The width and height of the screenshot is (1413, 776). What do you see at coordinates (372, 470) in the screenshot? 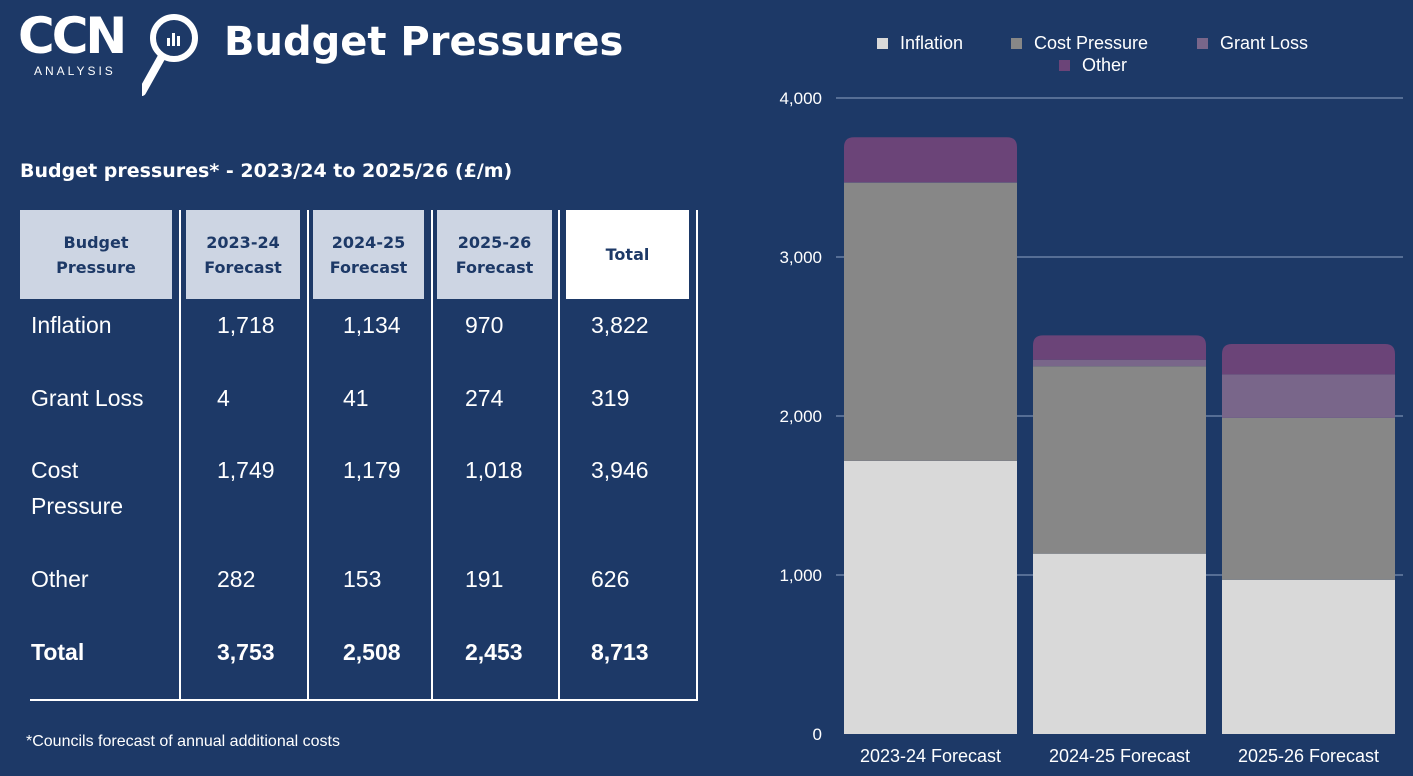
I see `table-cell: 1,179` at bounding box center [372, 470].